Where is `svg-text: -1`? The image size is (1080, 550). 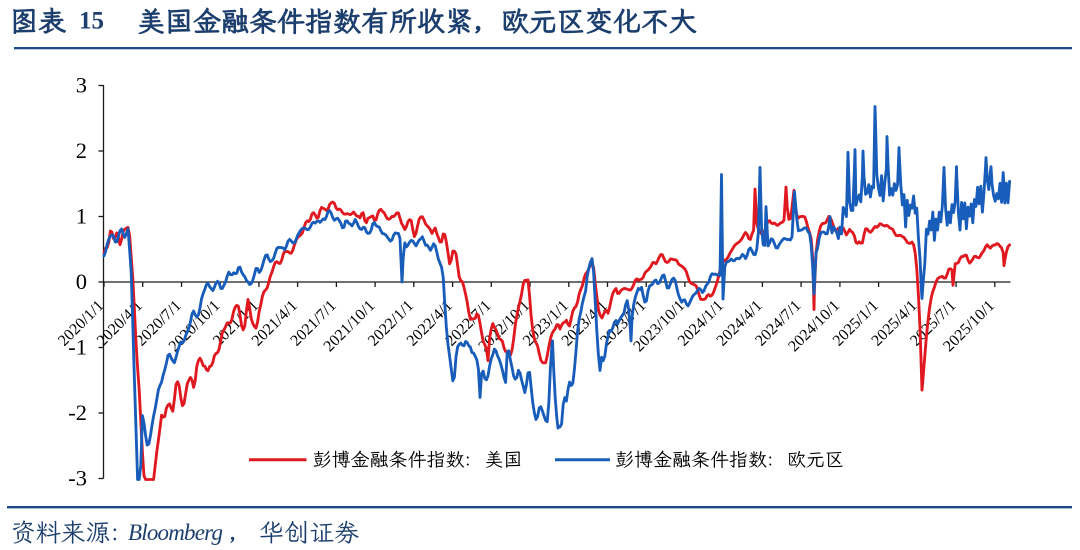
svg-text: -1 is located at coordinates (77, 347).